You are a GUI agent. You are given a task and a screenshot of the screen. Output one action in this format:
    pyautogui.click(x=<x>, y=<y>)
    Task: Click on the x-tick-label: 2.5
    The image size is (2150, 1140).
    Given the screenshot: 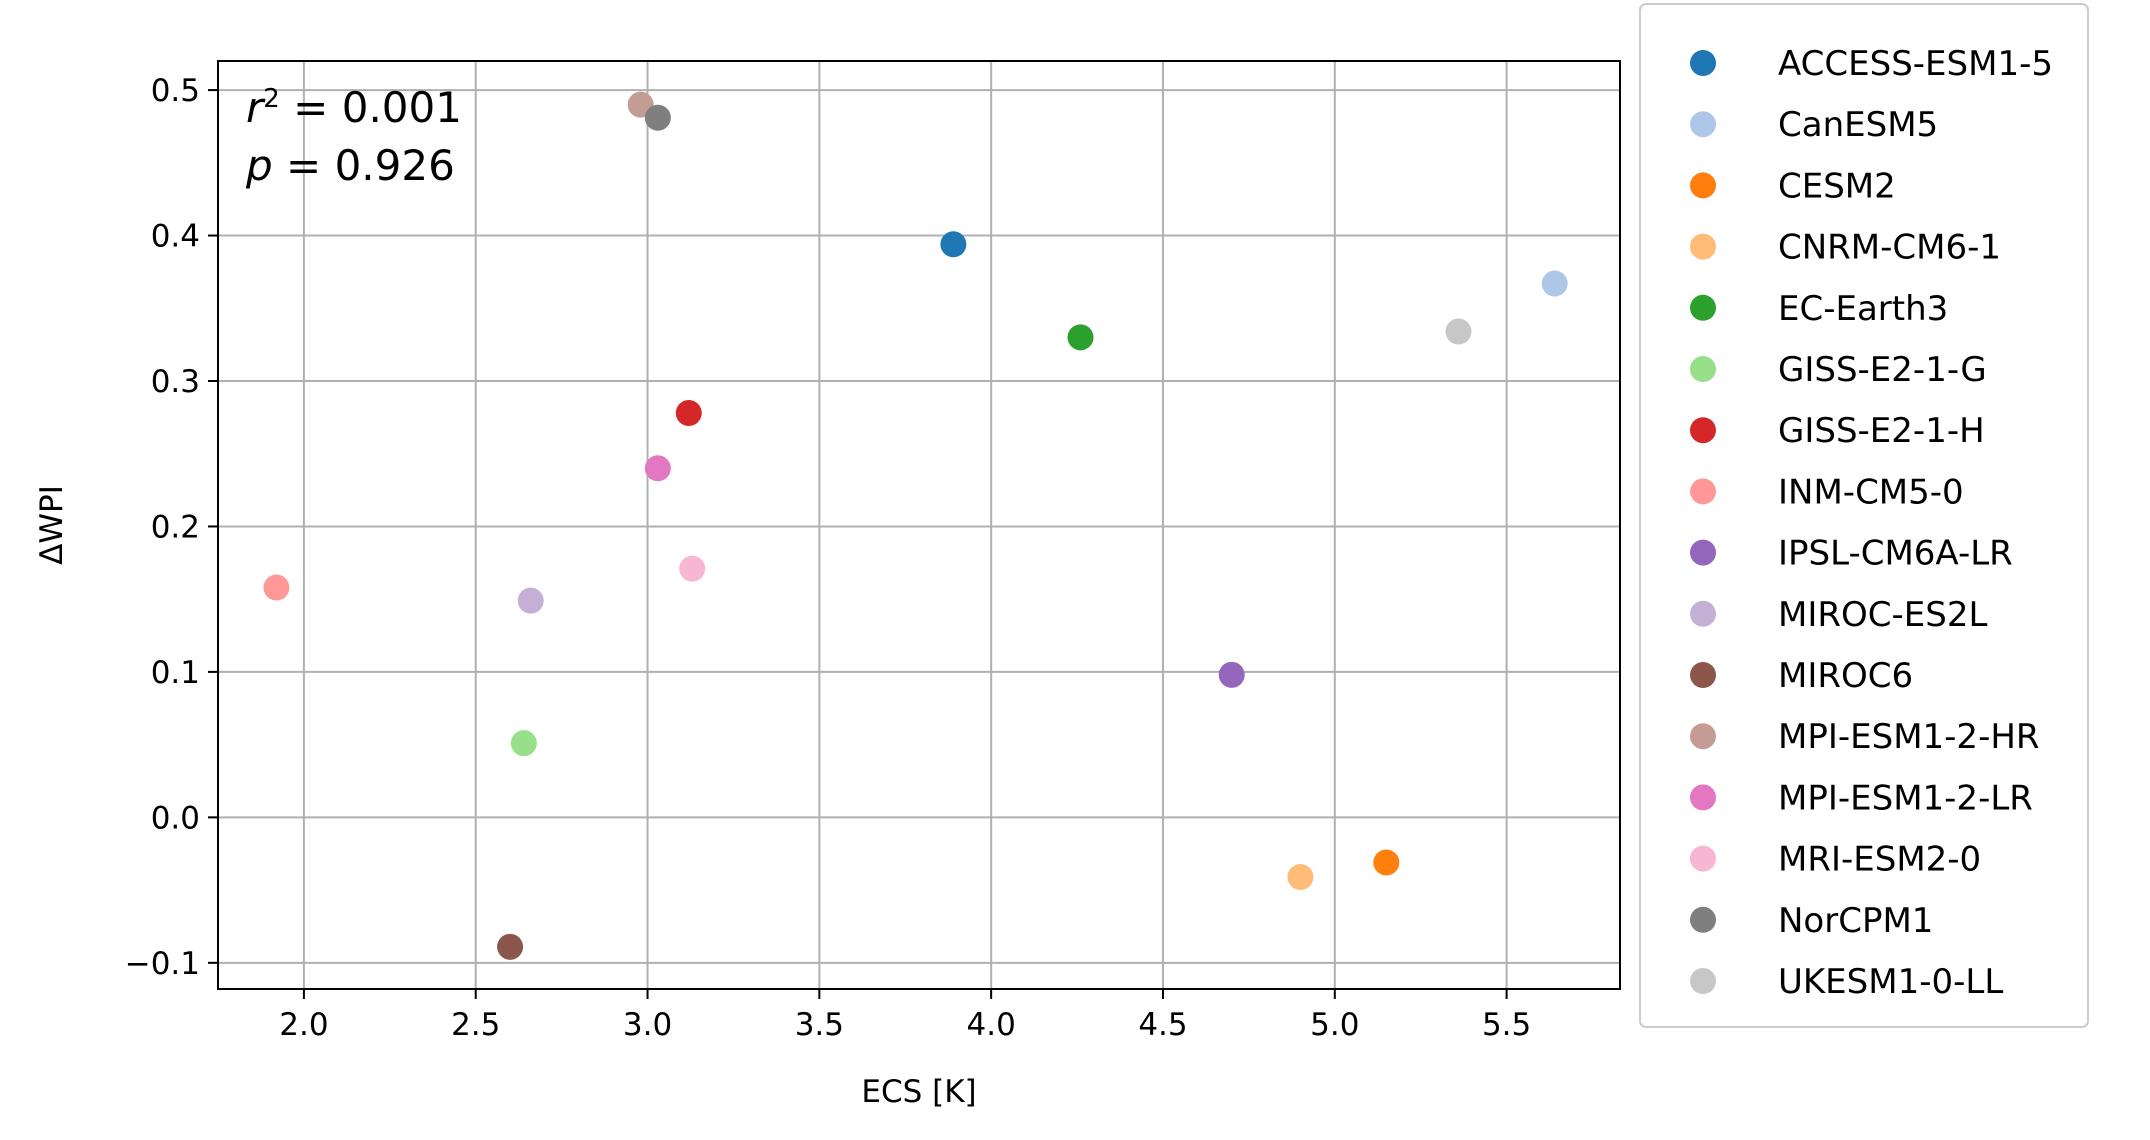 What is the action you would take?
    pyautogui.click(x=475, y=1025)
    